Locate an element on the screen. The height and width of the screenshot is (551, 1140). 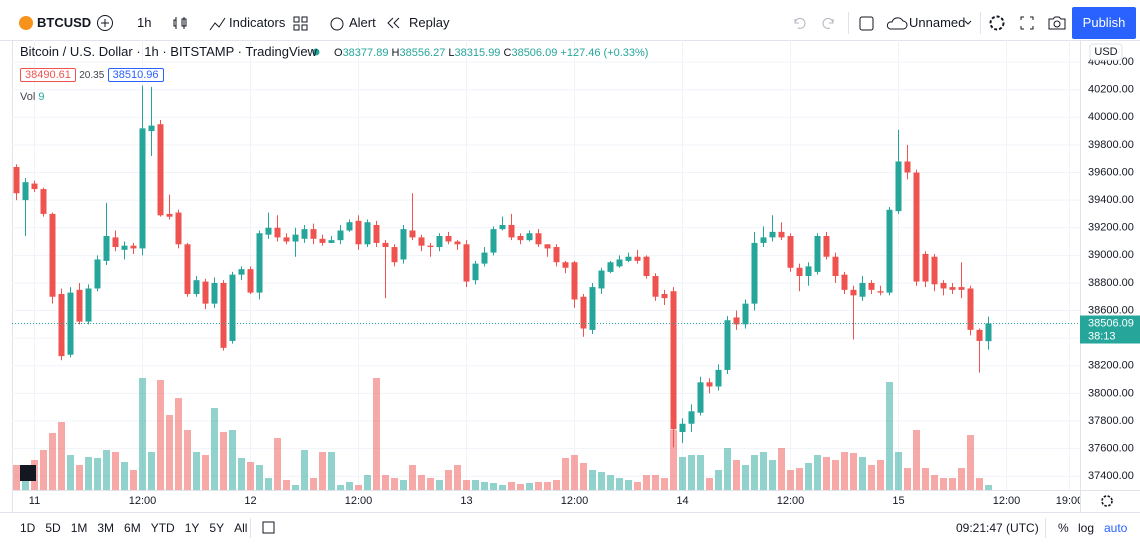
publish-button is located at coordinates (1104, 23).